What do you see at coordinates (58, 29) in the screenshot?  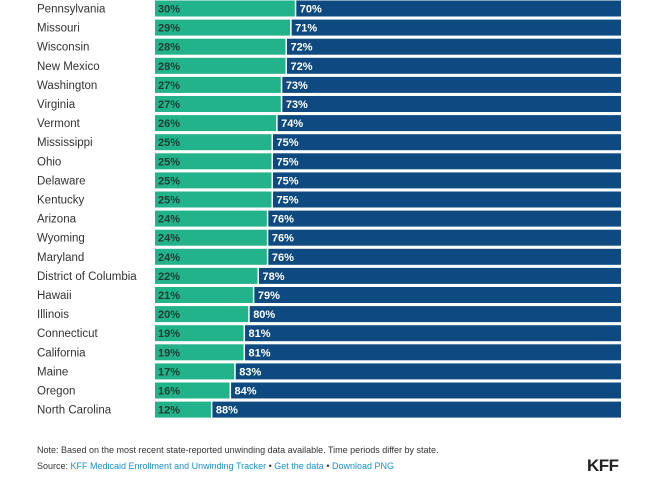 I see `state-label-missouri: Missouri` at bounding box center [58, 29].